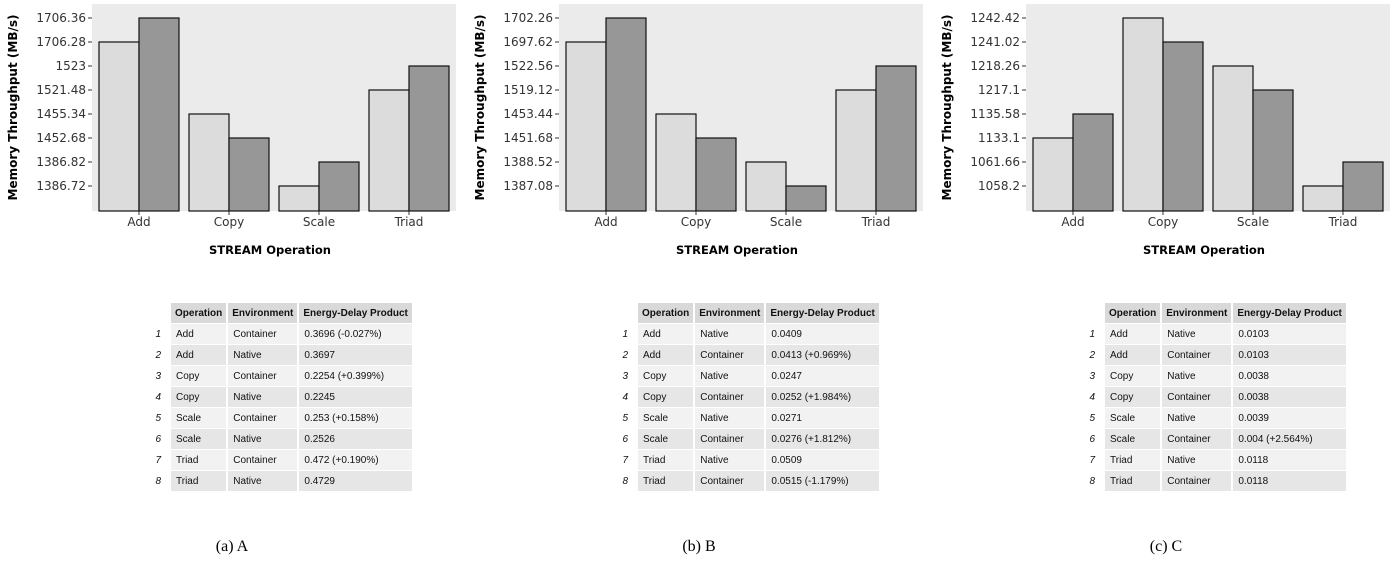 The image size is (1392, 561). Describe the element at coordinates (699, 546) in the screenshot. I see `subfigure-caption: (b) B` at that location.